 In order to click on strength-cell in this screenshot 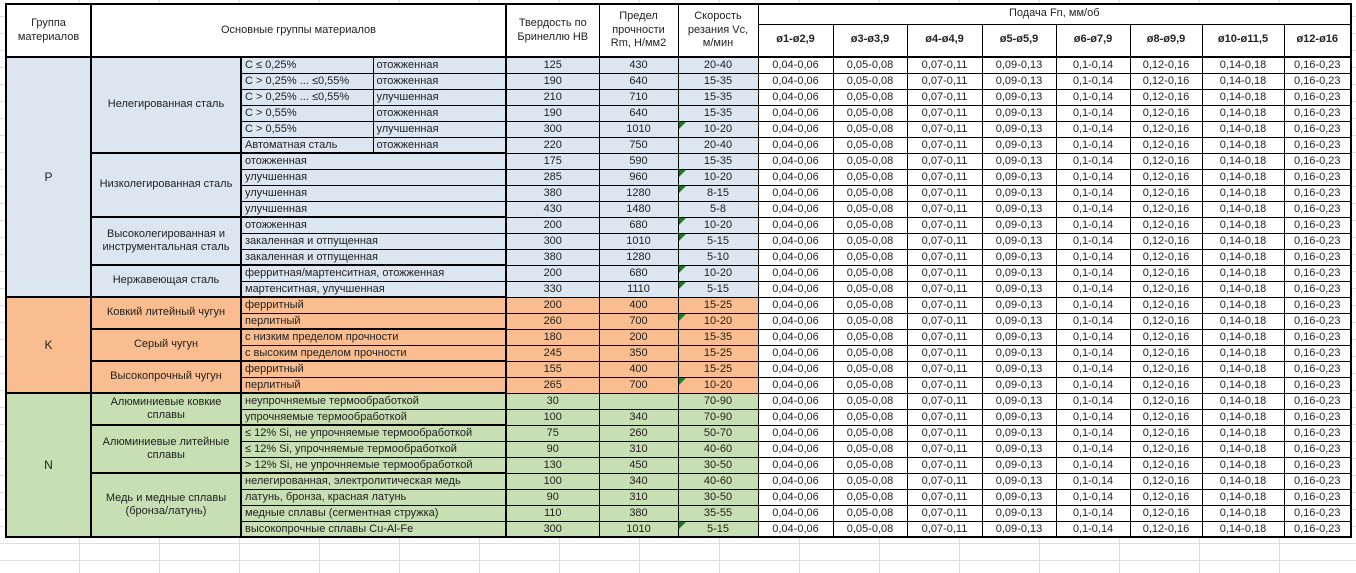, I will do `click(638, 401)`.